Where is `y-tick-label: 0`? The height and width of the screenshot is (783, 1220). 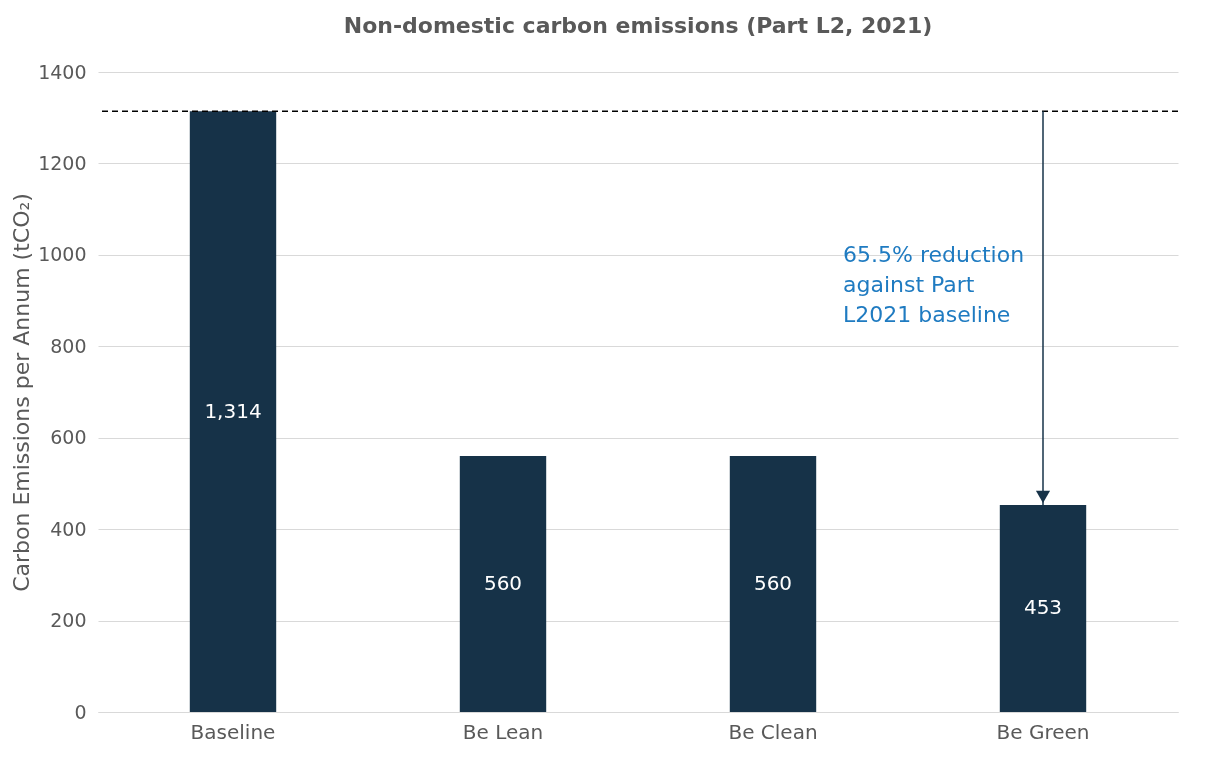 y-tick-label: 0 is located at coordinates (80, 711).